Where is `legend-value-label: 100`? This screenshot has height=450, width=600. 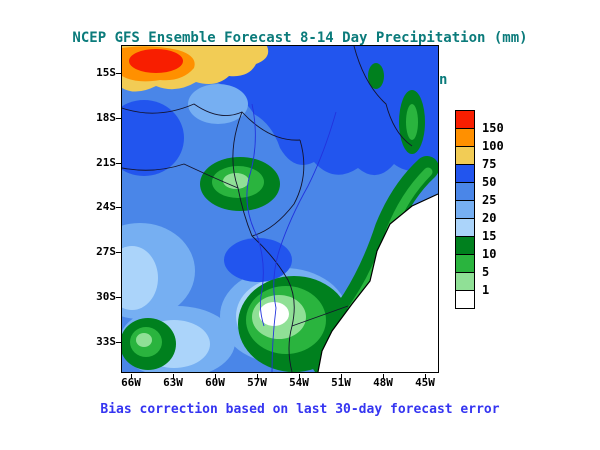 legend-value-label: 100 is located at coordinates (493, 146).